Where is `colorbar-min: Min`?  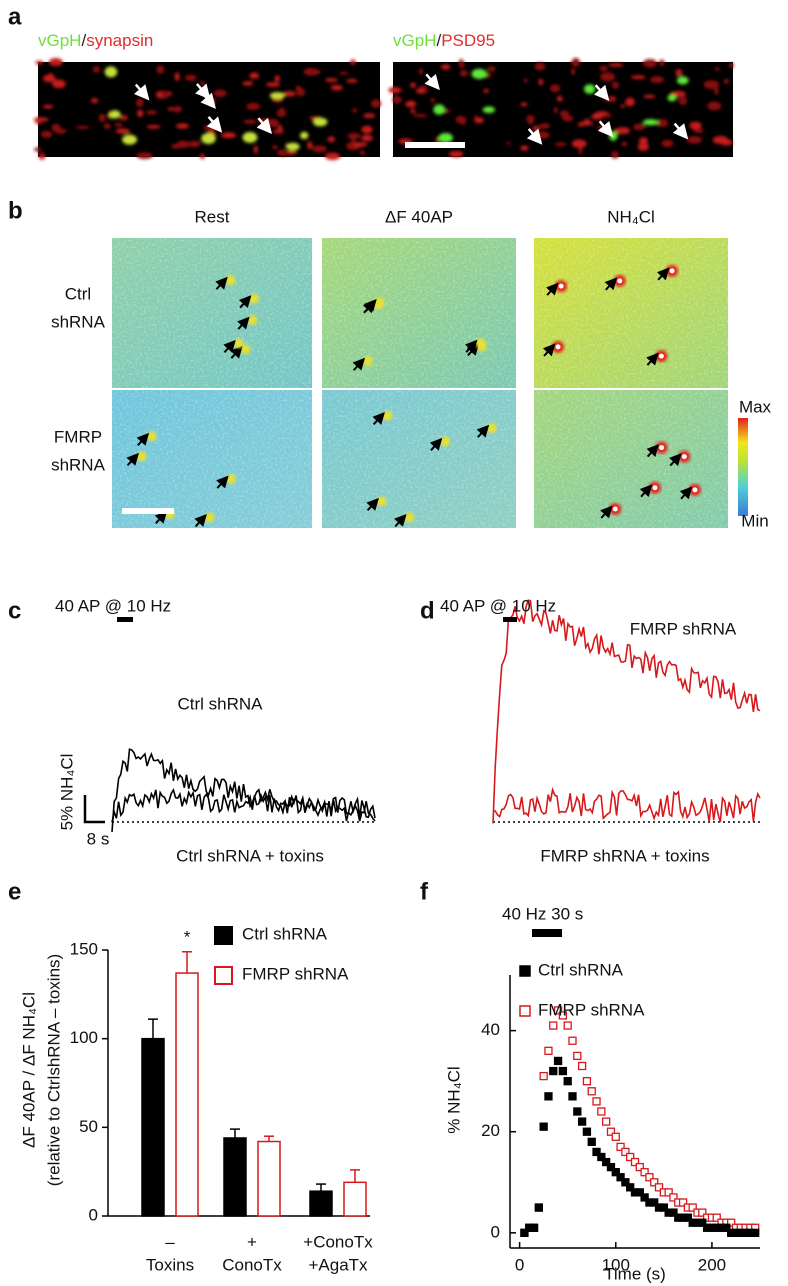 colorbar-min: Min is located at coordinates (754, 520).